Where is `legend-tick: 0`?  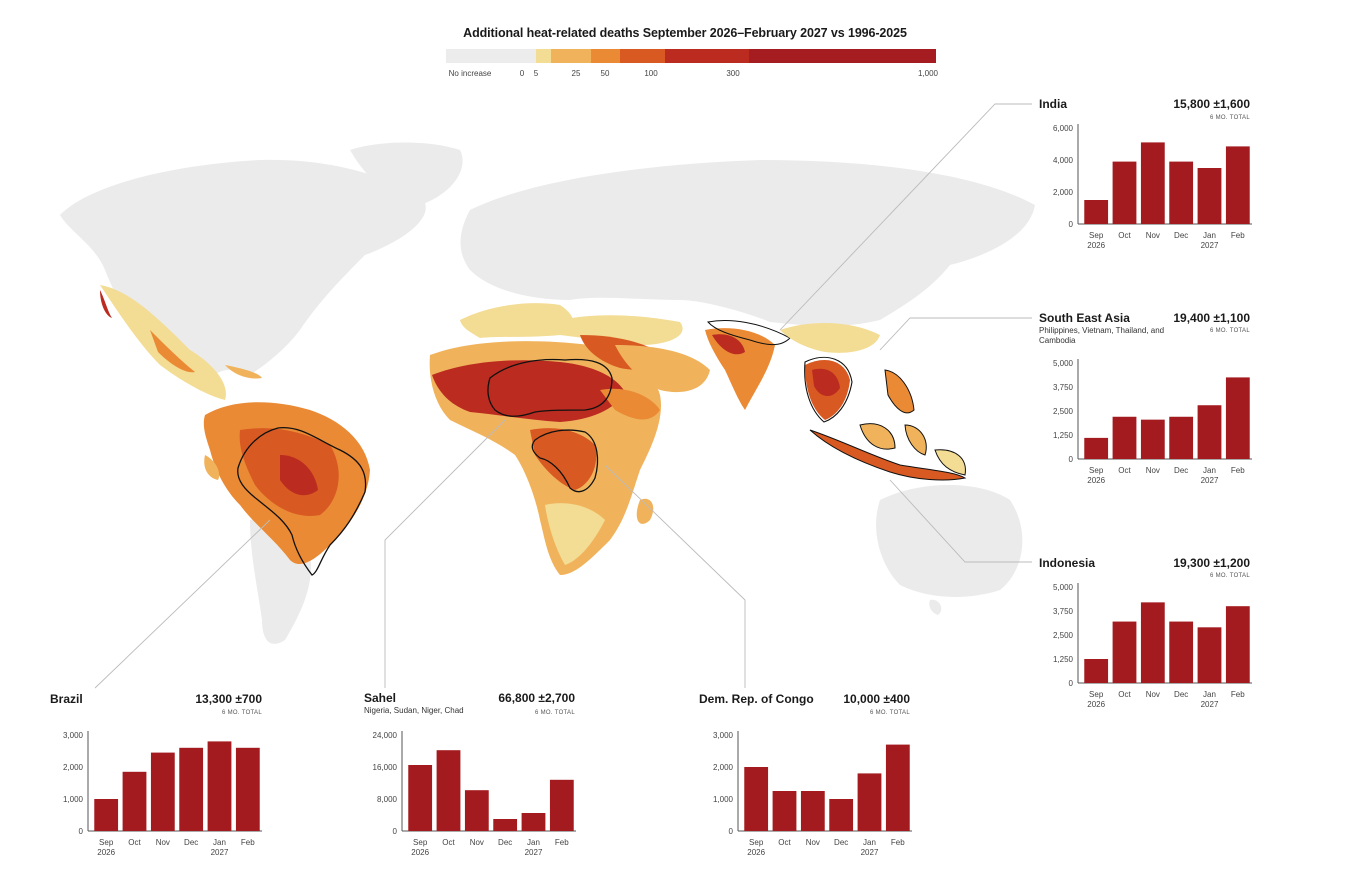
legend-tick: 0 is located at coordinates (522, 73).